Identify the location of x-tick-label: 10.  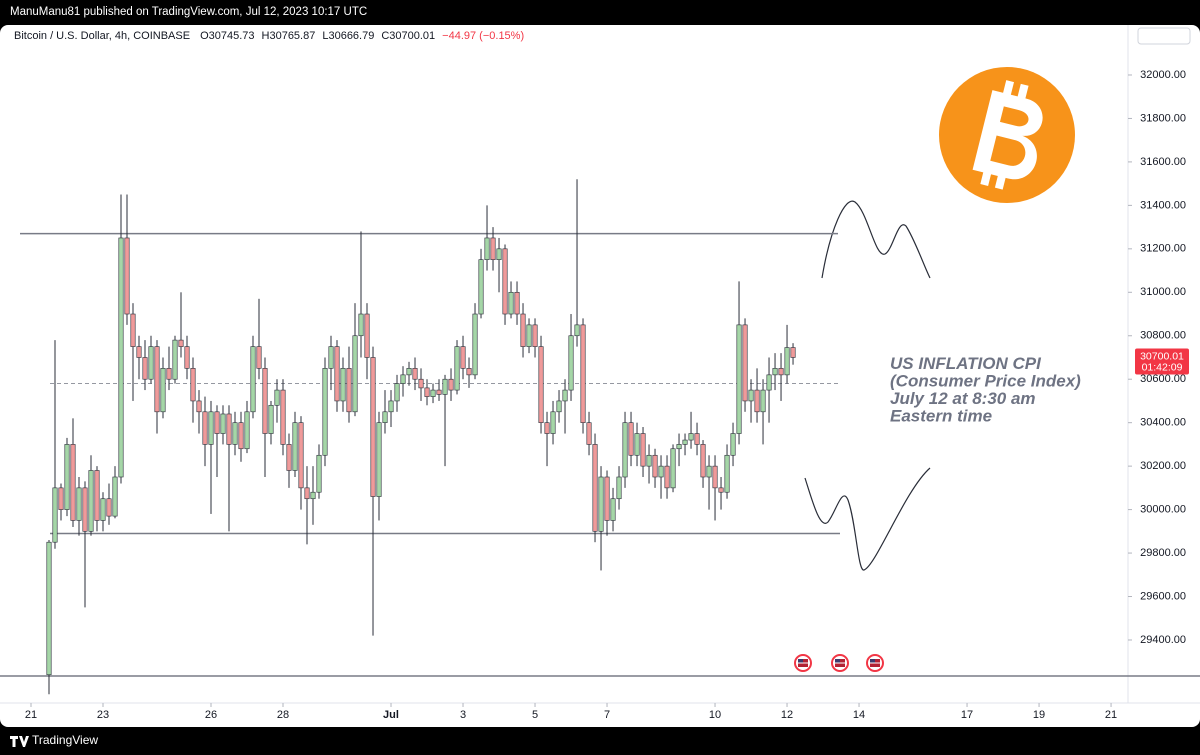
(715, 715).